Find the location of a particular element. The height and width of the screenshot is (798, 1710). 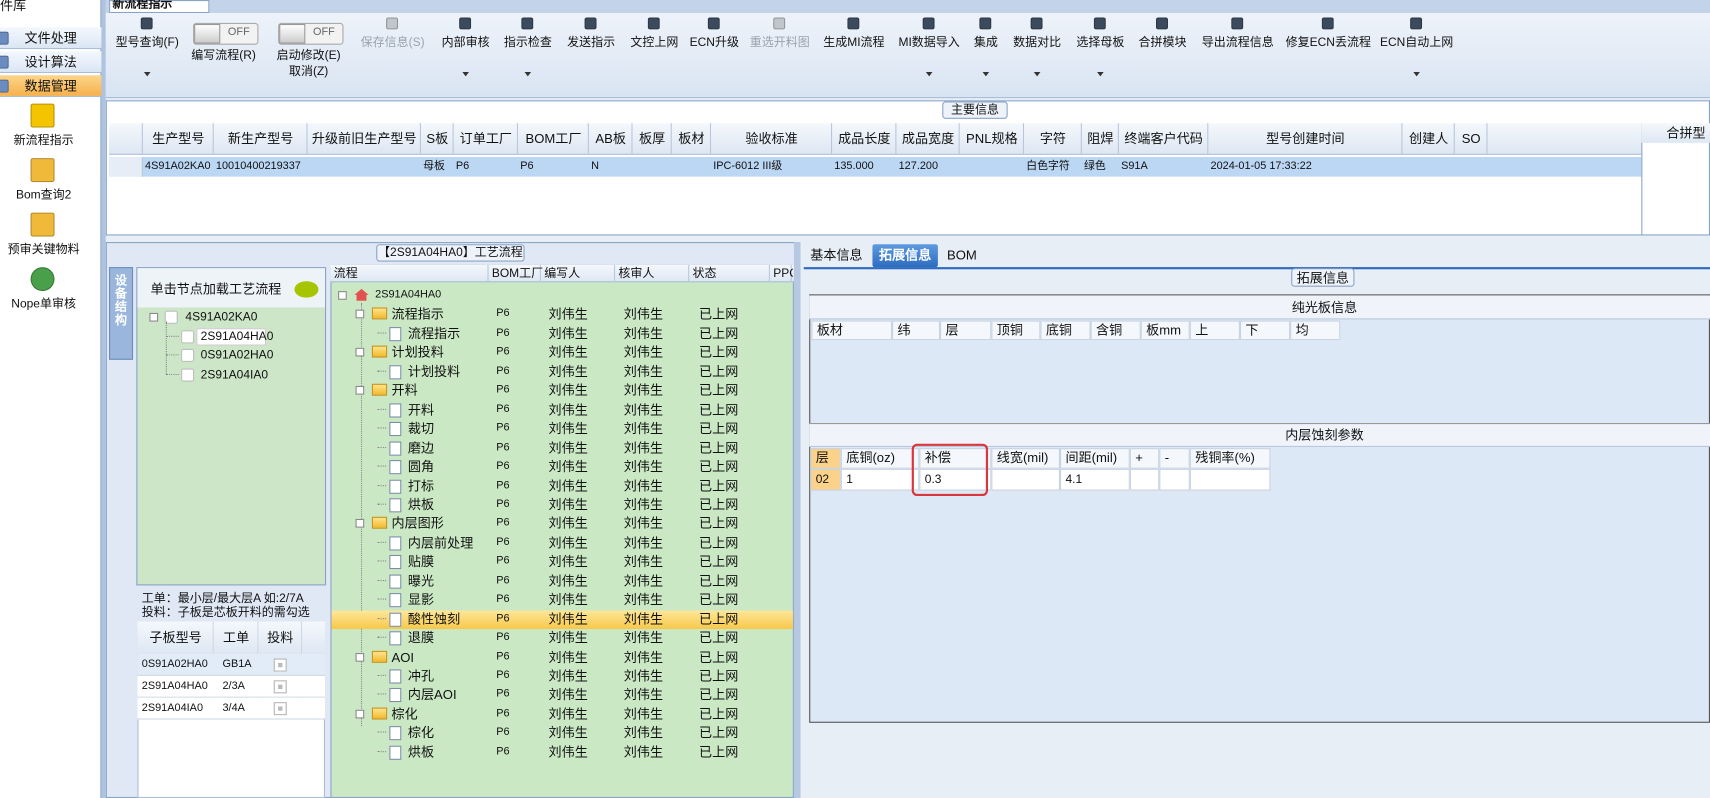

toolbar-label: 重选开料图 is located at coordinates (779, 42).